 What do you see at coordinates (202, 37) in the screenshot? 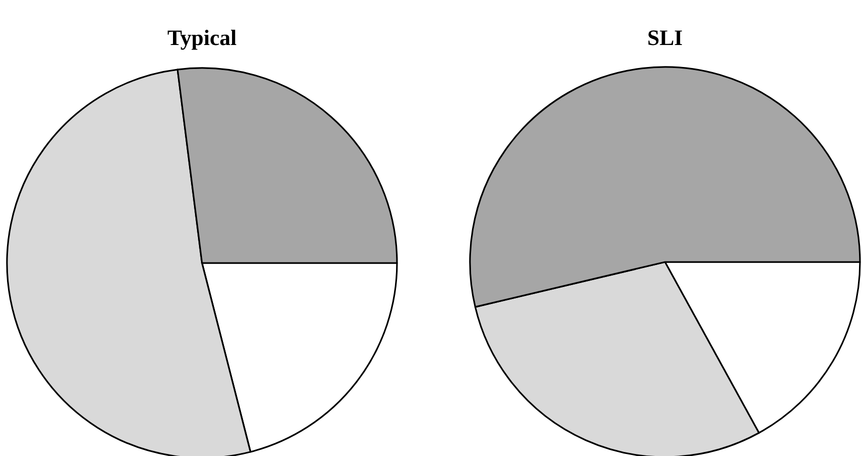
I see `chart-title: Typical` at bounding box center [202, 37].